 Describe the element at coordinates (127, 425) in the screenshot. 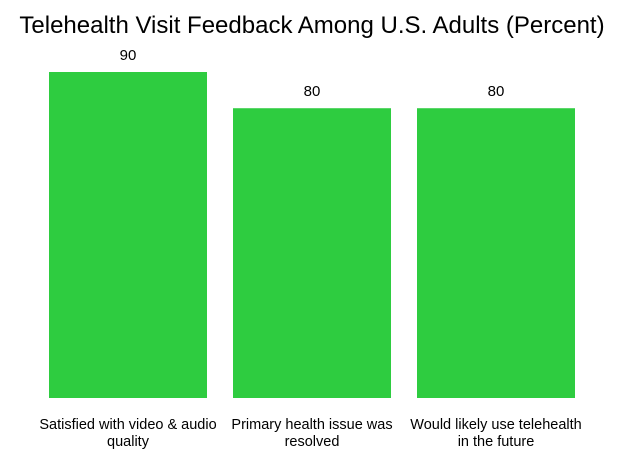

I see `category-label-1-line-1: Satisfied with video & audio` at that location.